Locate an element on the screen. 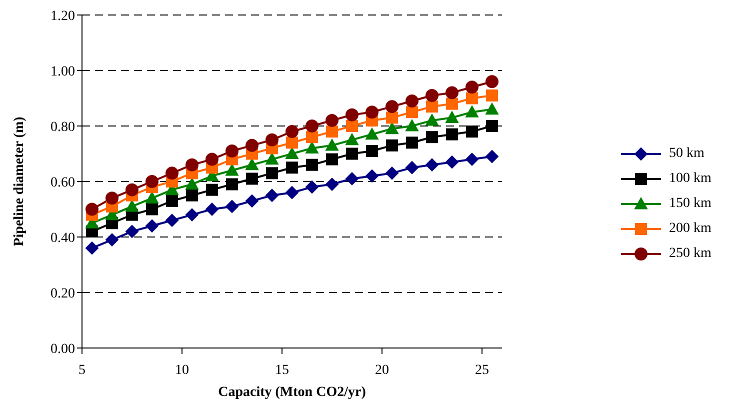 The height and width of the screenshot is (416, 732). y-tick-label: 1.20 is located at coordinates (62, 16).